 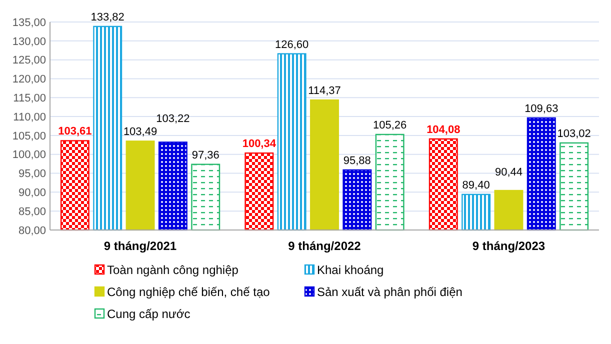 I want to click on text: 103,02, so click(x=574, y=134).